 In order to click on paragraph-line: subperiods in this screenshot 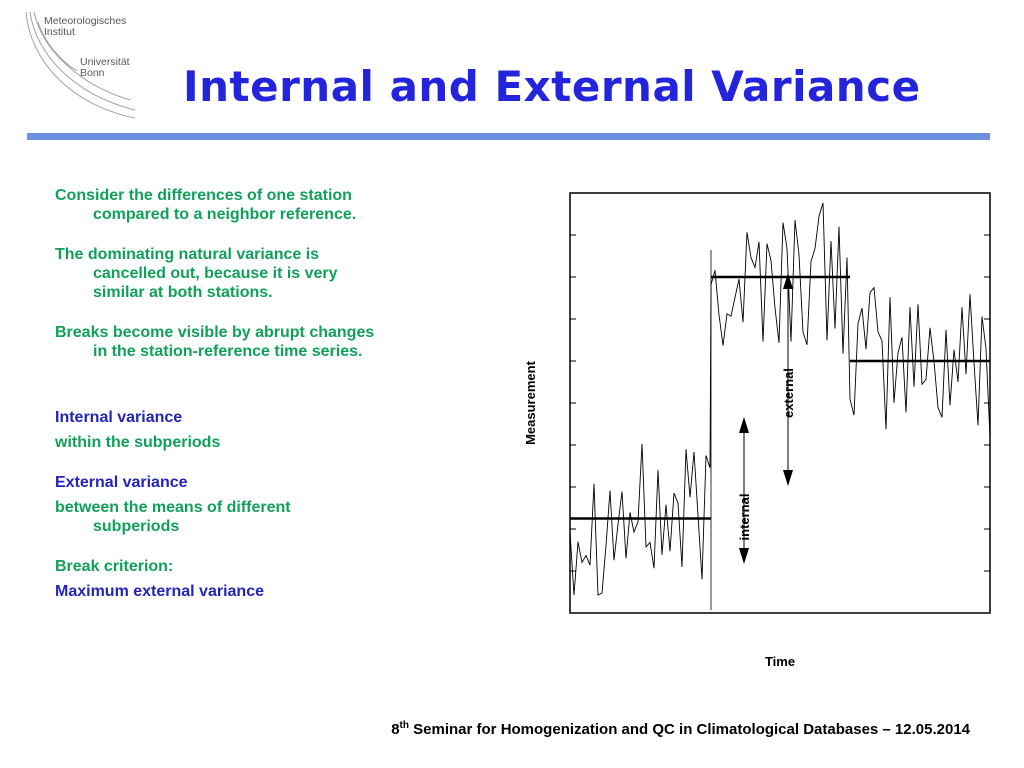, I will do `click(136, 526)`.